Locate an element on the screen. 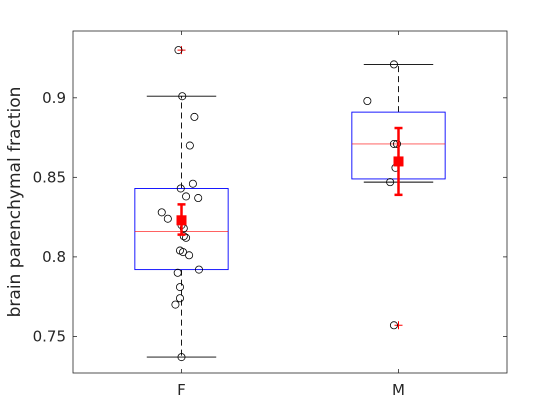 The width and height of the screenshot is (560, 420). y-tick-label: 0.75 is located at coordinates (49, 336).